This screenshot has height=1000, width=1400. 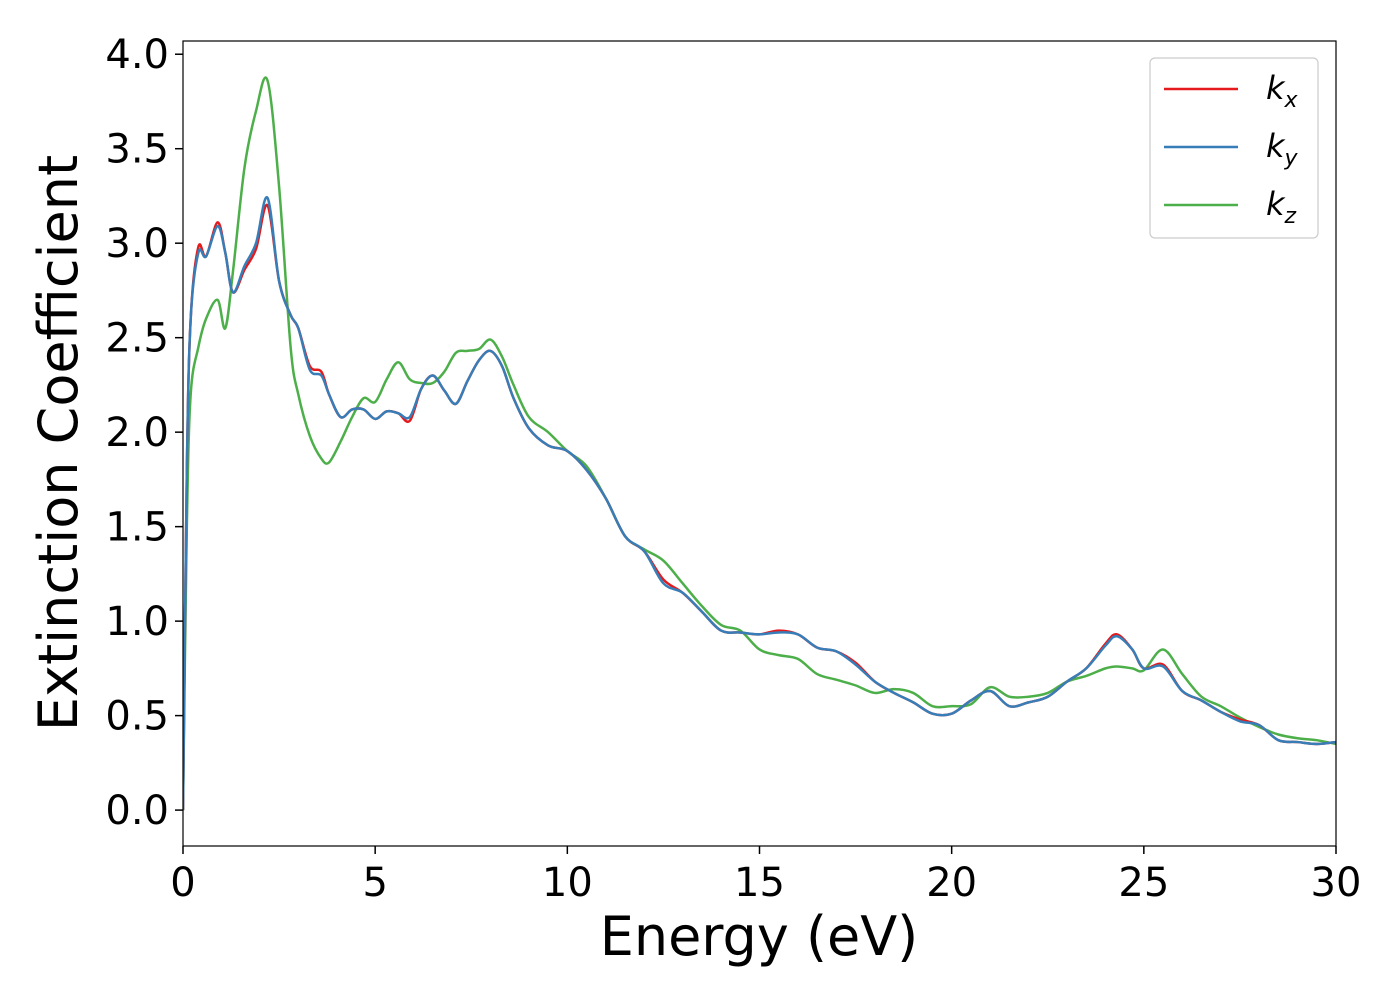 I want to click on legend-label: kx, so click(x=1282, y=91).